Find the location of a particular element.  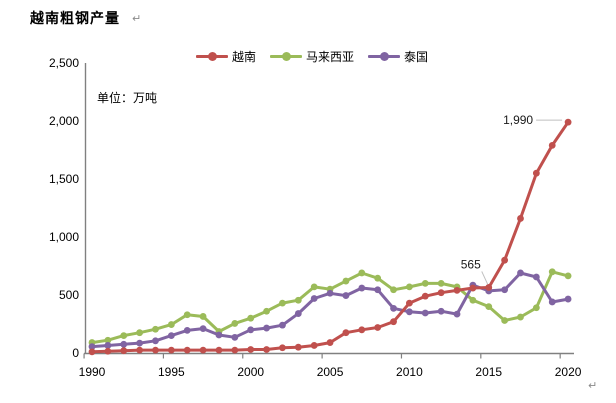

legend-marker-malaysia-icon is located at coordinates (286, 56).